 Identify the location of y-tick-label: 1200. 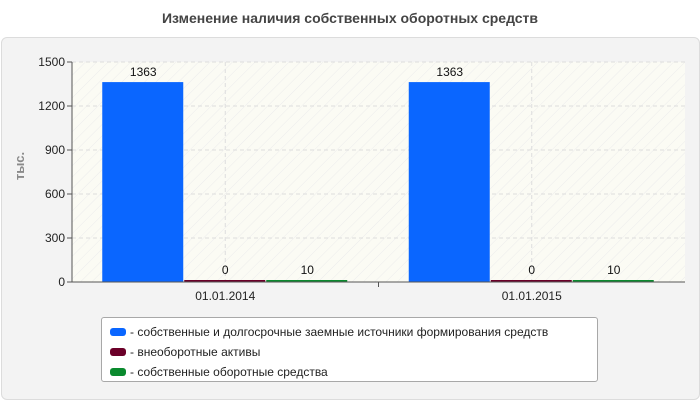
(51, 106).